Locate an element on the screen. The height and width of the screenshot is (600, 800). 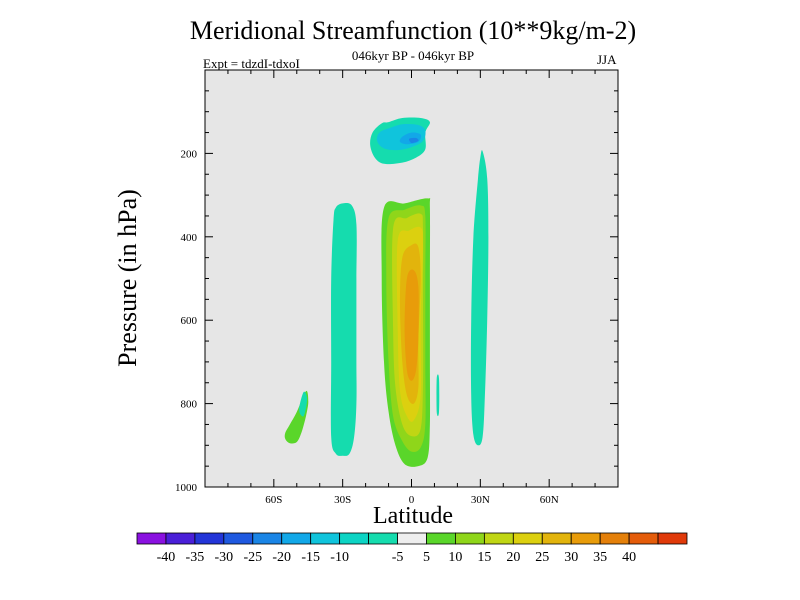
colorbar-label: -40 is located at coordinates (166, 557).